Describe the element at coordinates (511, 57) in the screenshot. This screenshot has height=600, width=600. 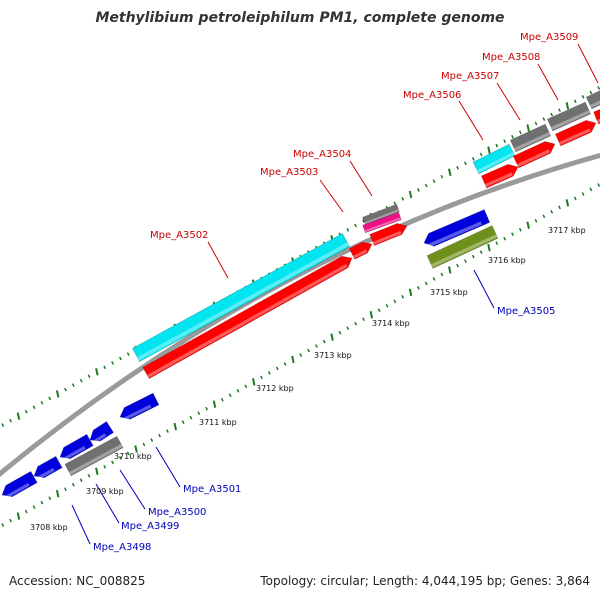
I see `gene-label-top: Mpe_A3508` at that location.